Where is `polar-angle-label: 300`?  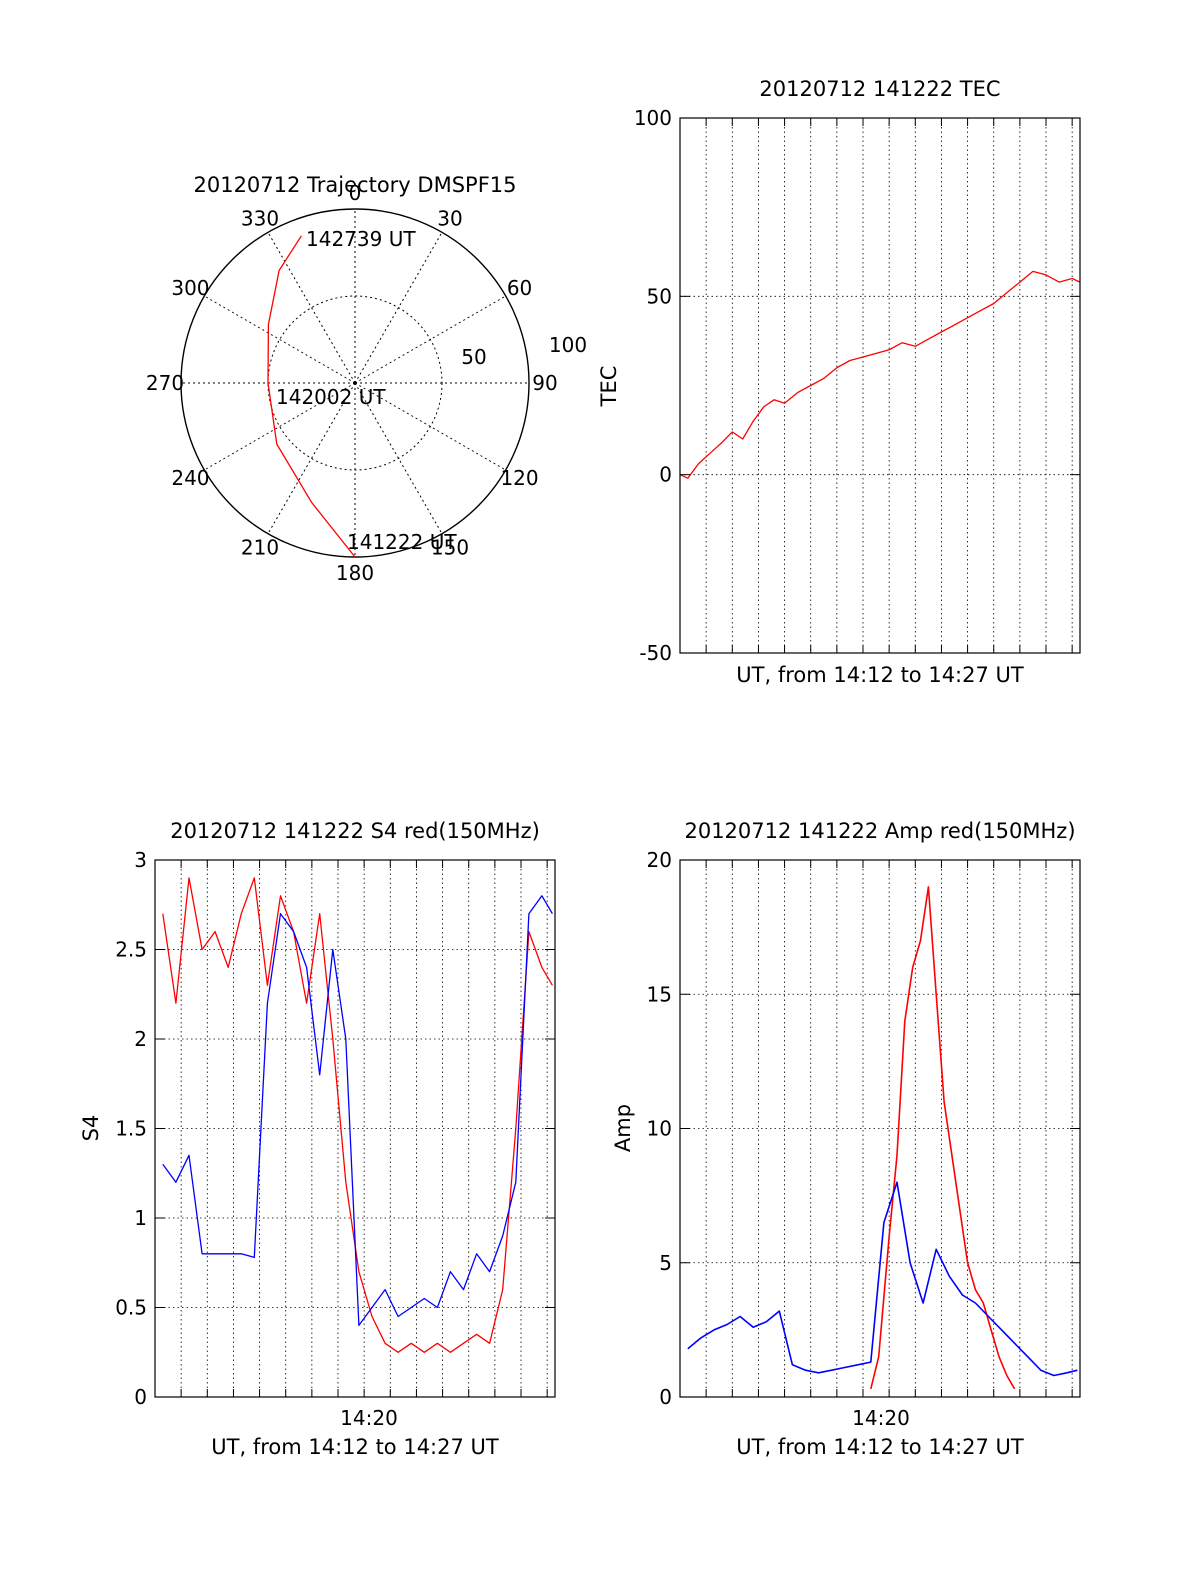 polar-angle-label: 300 is located at coordinates (190, 288).